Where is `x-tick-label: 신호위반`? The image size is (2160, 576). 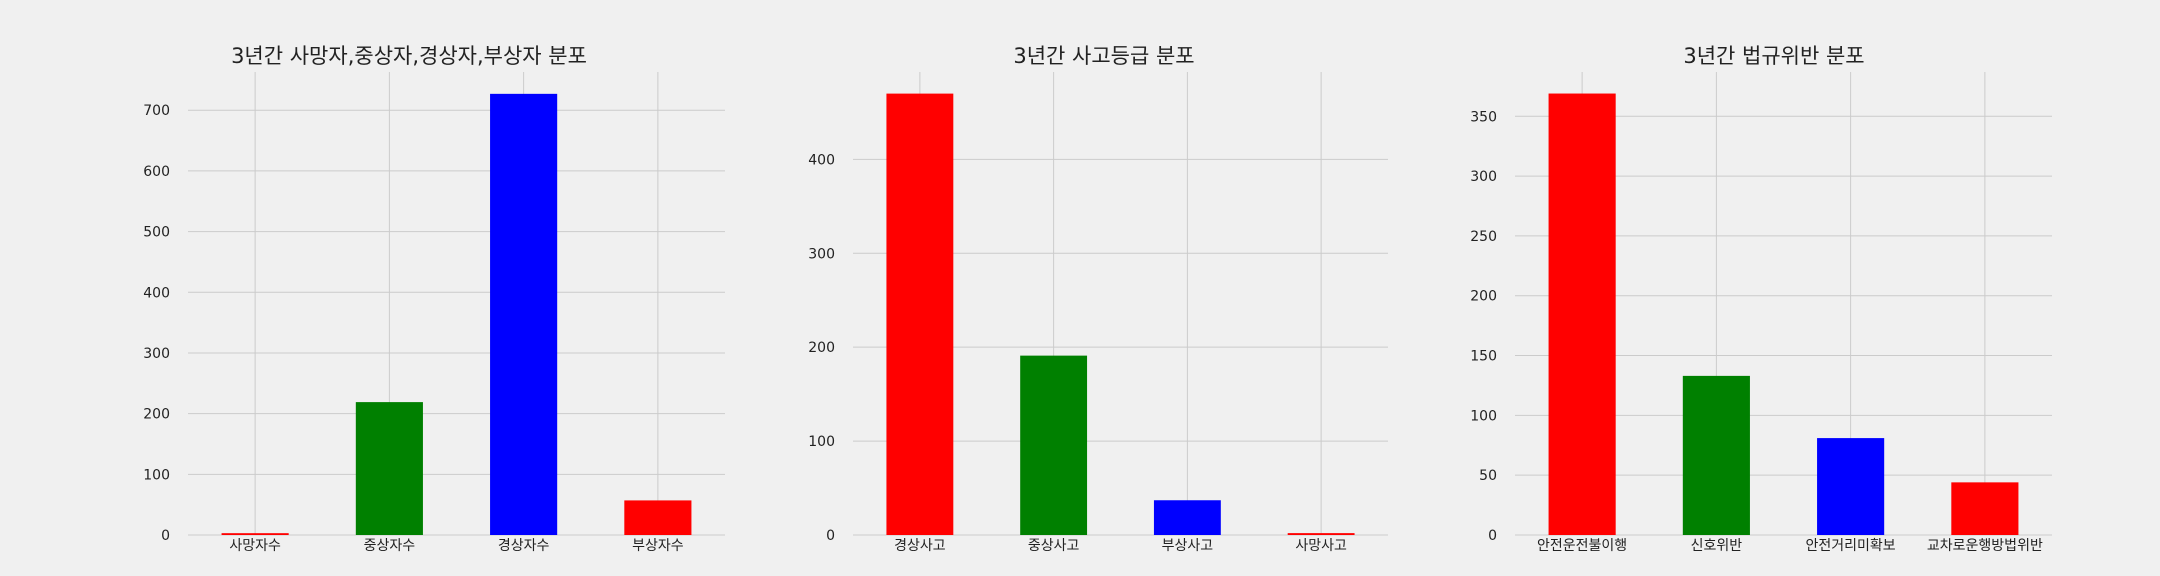 x-tick-label: 신호위반 is located at coordinates (1717, 546).